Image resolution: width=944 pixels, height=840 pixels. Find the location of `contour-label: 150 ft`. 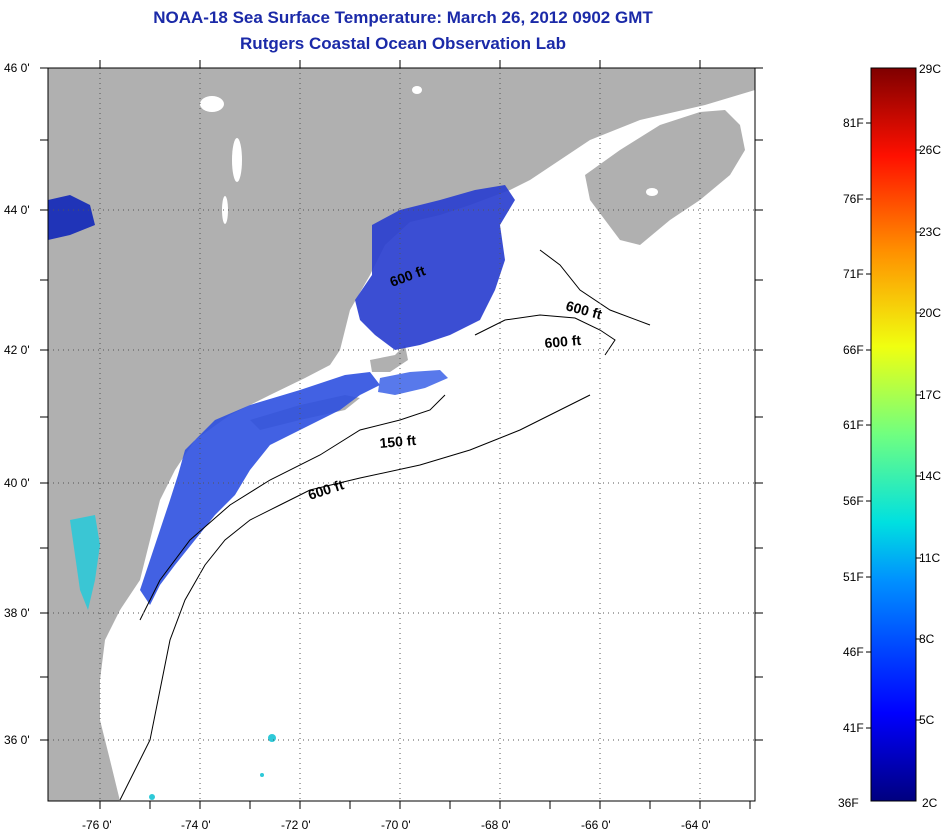

contour-label: 150 ft is located at coordinates (398, 441).